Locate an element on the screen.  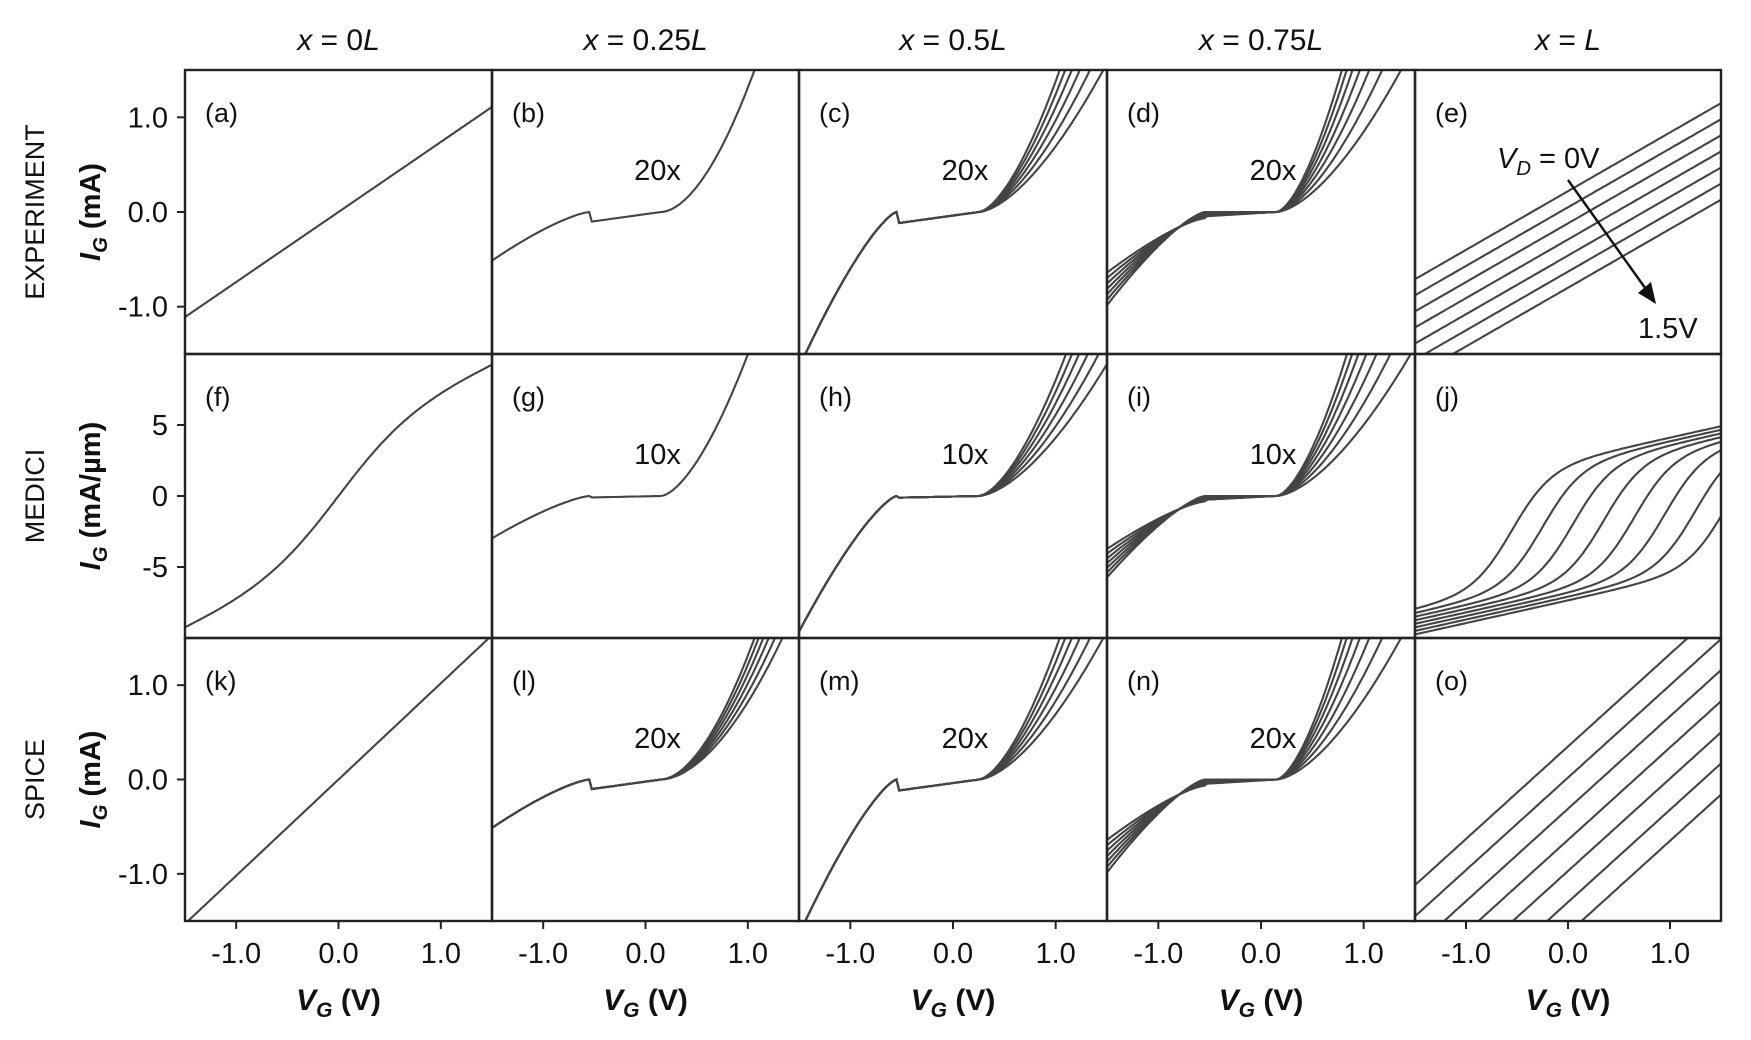
y-tick-label: 5 is located at coordinates (160, 426).